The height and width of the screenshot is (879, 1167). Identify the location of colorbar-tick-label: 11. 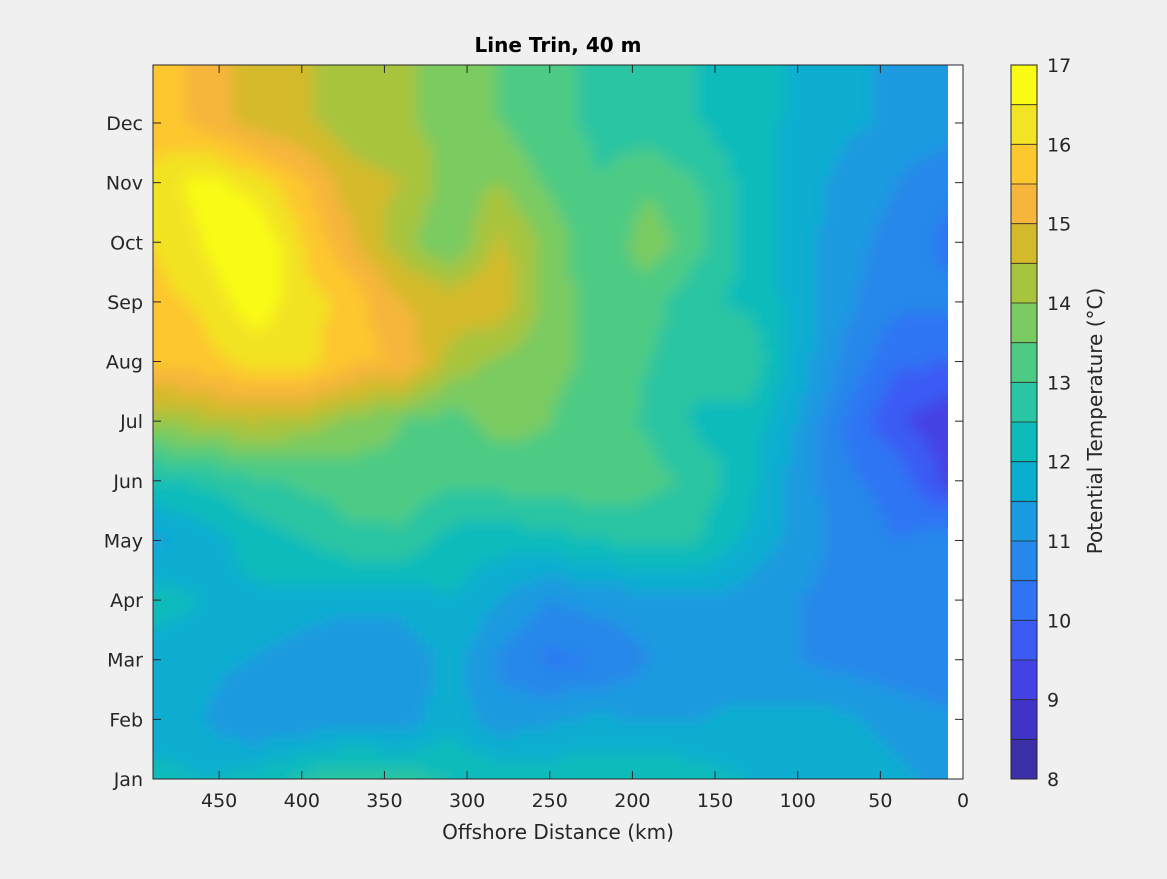
(1059, 542).